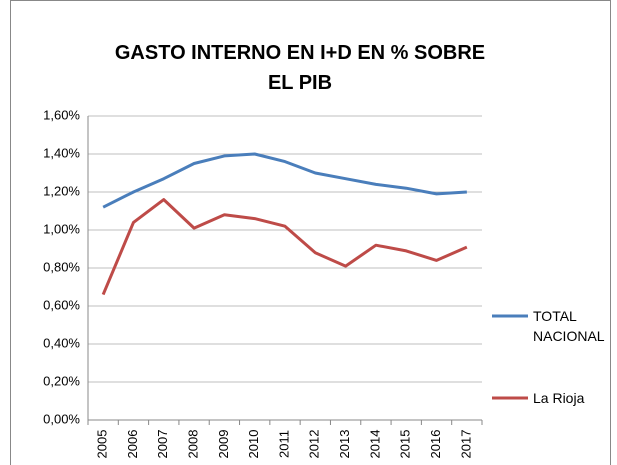 Image resolution: width=617 pixels, height=465 pixels. I want to click on x-tick-label: 2012, so click(314, 444).